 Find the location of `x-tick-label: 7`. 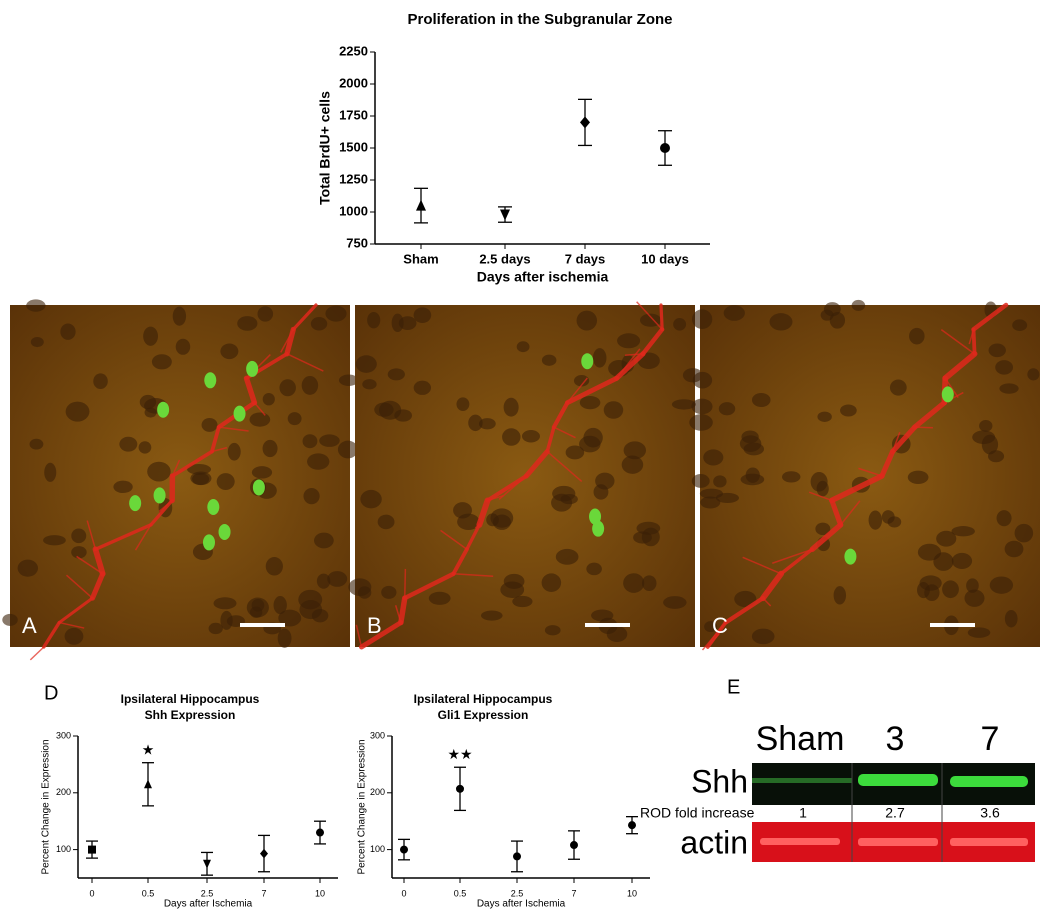

x-tick-label: 7 is located at coordinates (573, 893).